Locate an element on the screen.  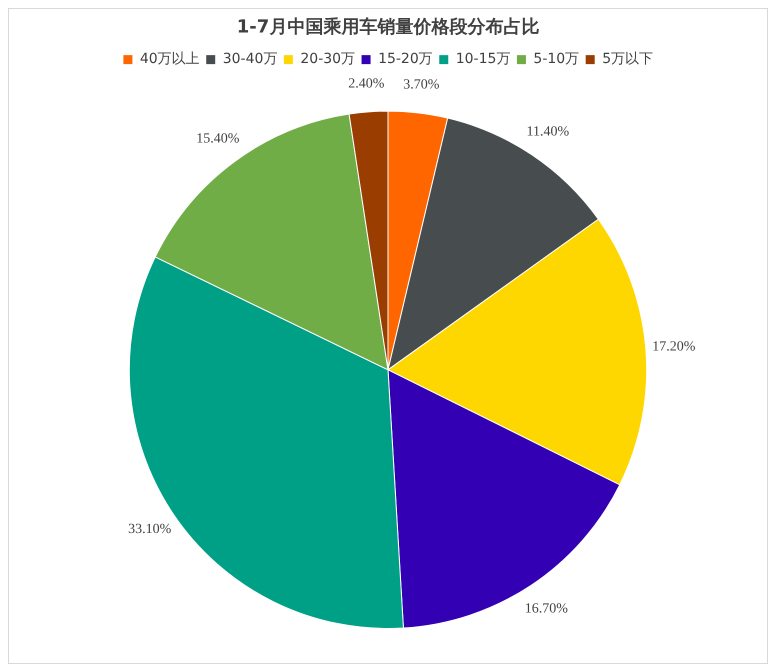
legend-label: 5-10万 is located at coordinates (556, 59).